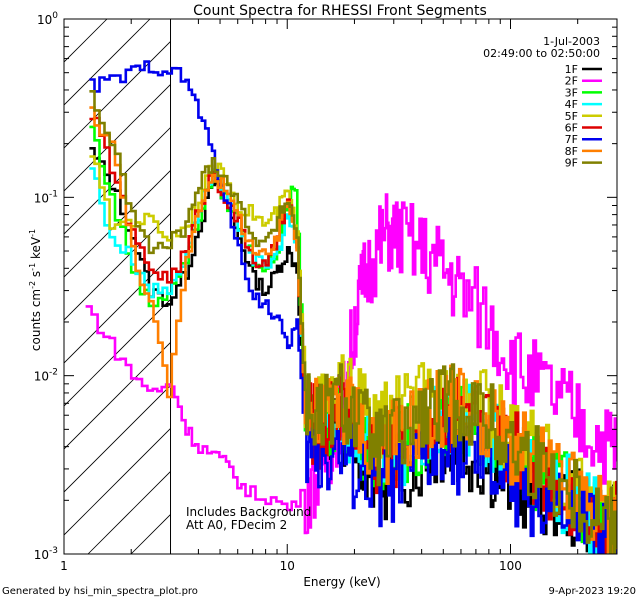  I want to click on legend-label-2F: 2F, so click(571, 81).